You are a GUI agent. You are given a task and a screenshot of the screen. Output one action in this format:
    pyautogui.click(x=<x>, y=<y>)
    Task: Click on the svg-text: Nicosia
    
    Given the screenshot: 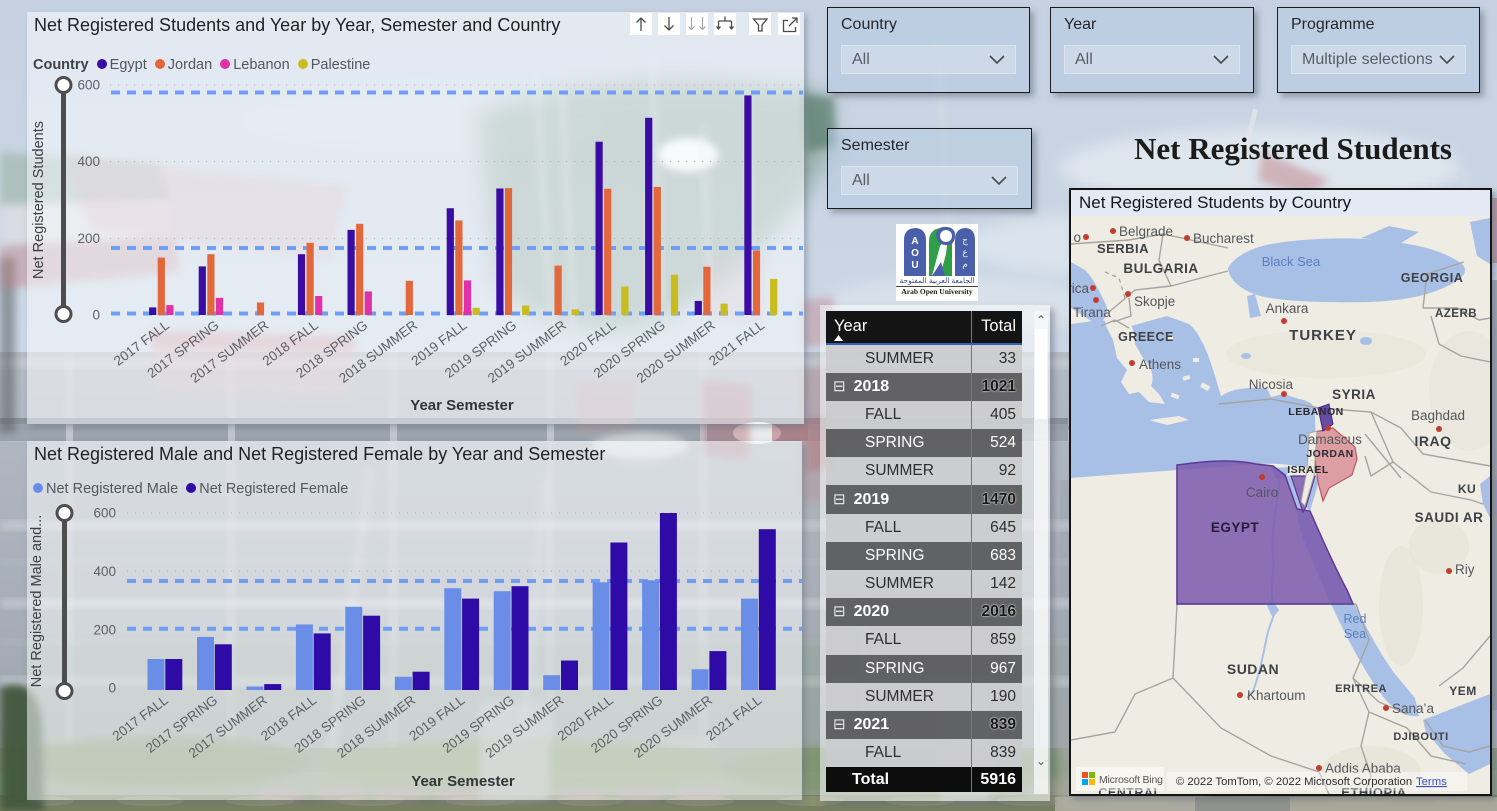 What is the action you would take?
    pyautogui.click(x=1271, y=384)
    